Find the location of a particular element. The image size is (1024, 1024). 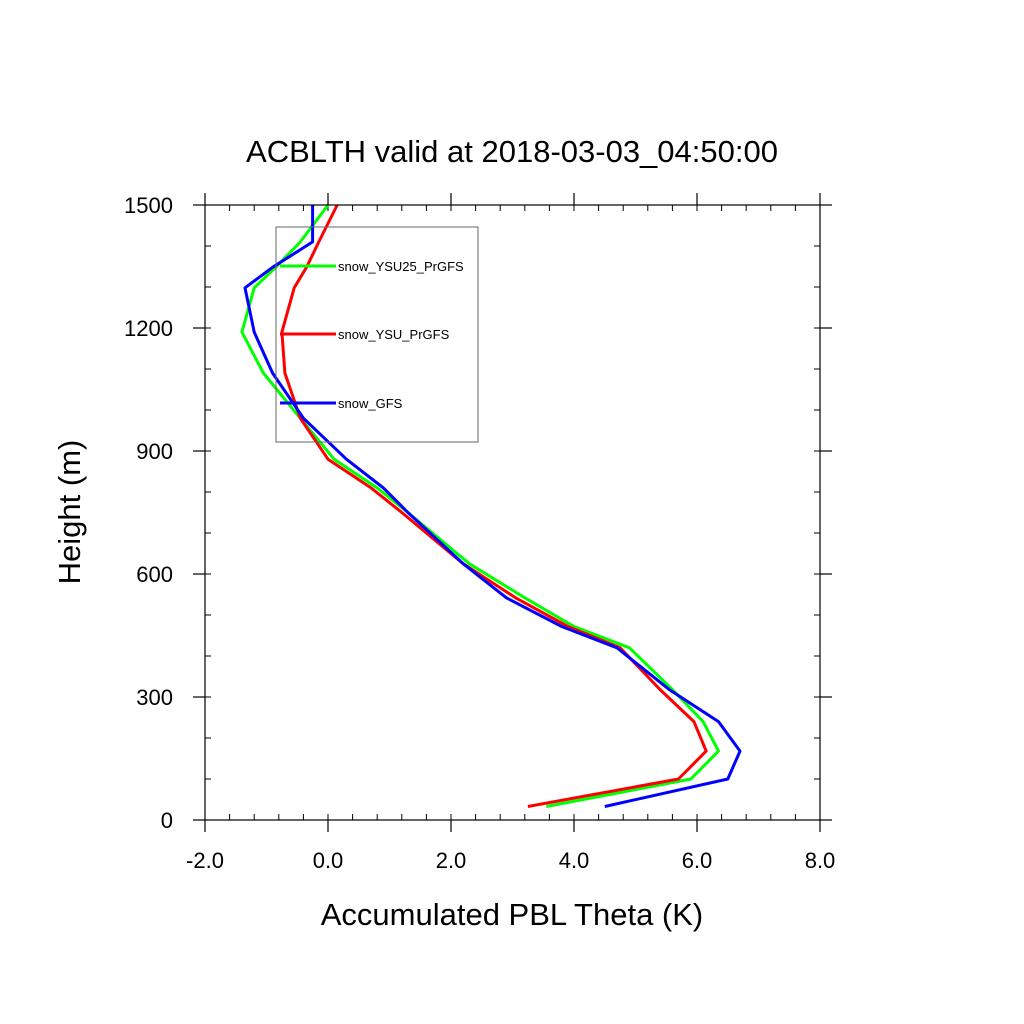

x-tick-label: 8.0 is located at coordinates (820, 860).